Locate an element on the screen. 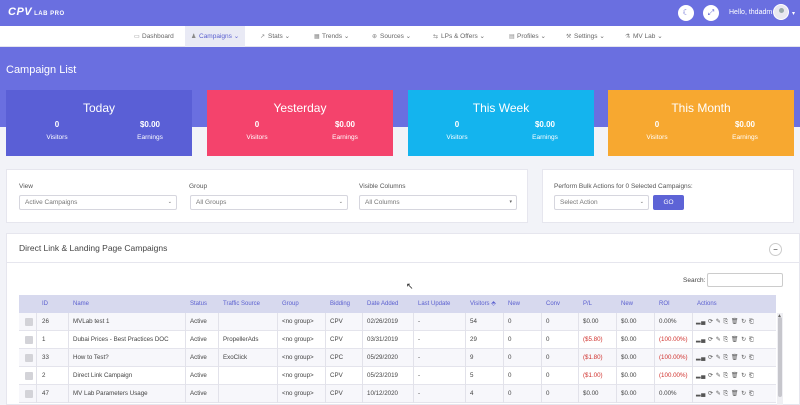 Image resolution: width=800 pixels, height=405 pixels. col-last-update: Last Update is located at coordinates (434, 304).